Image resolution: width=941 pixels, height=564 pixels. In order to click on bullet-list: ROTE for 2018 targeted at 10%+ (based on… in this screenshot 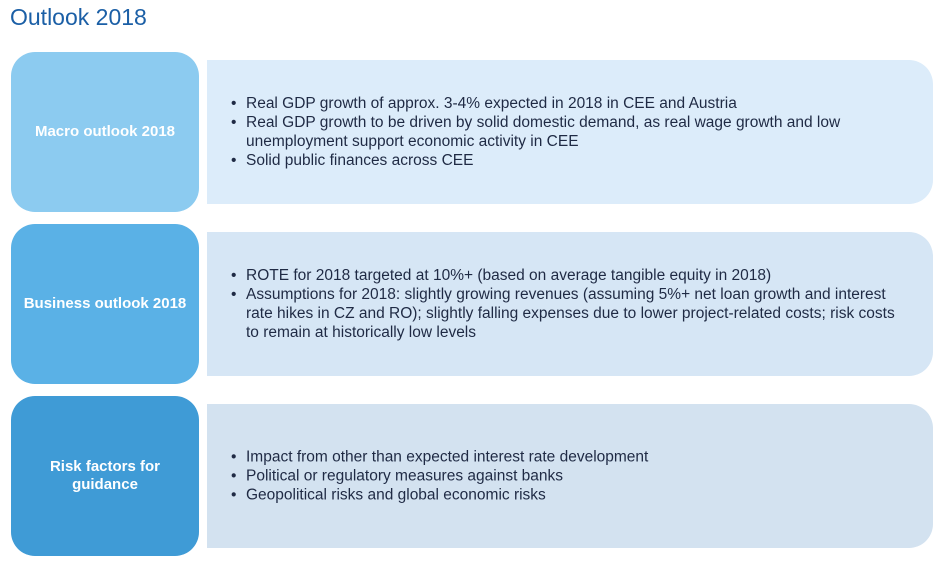, I will do `click(567, 304)`.